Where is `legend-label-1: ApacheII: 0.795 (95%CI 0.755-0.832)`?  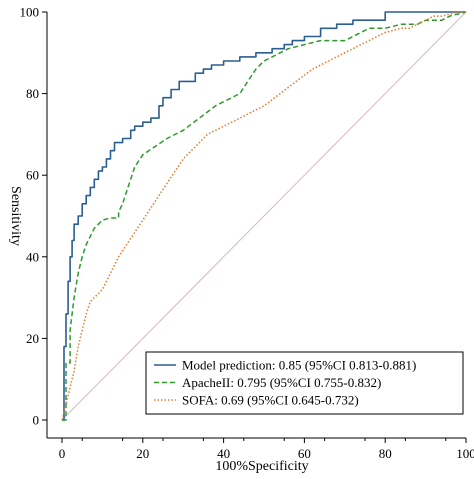
legend-label-1: ApacheII: 0.795 (95%CI 0.755-0.832) is located at coordinates (281, 382).